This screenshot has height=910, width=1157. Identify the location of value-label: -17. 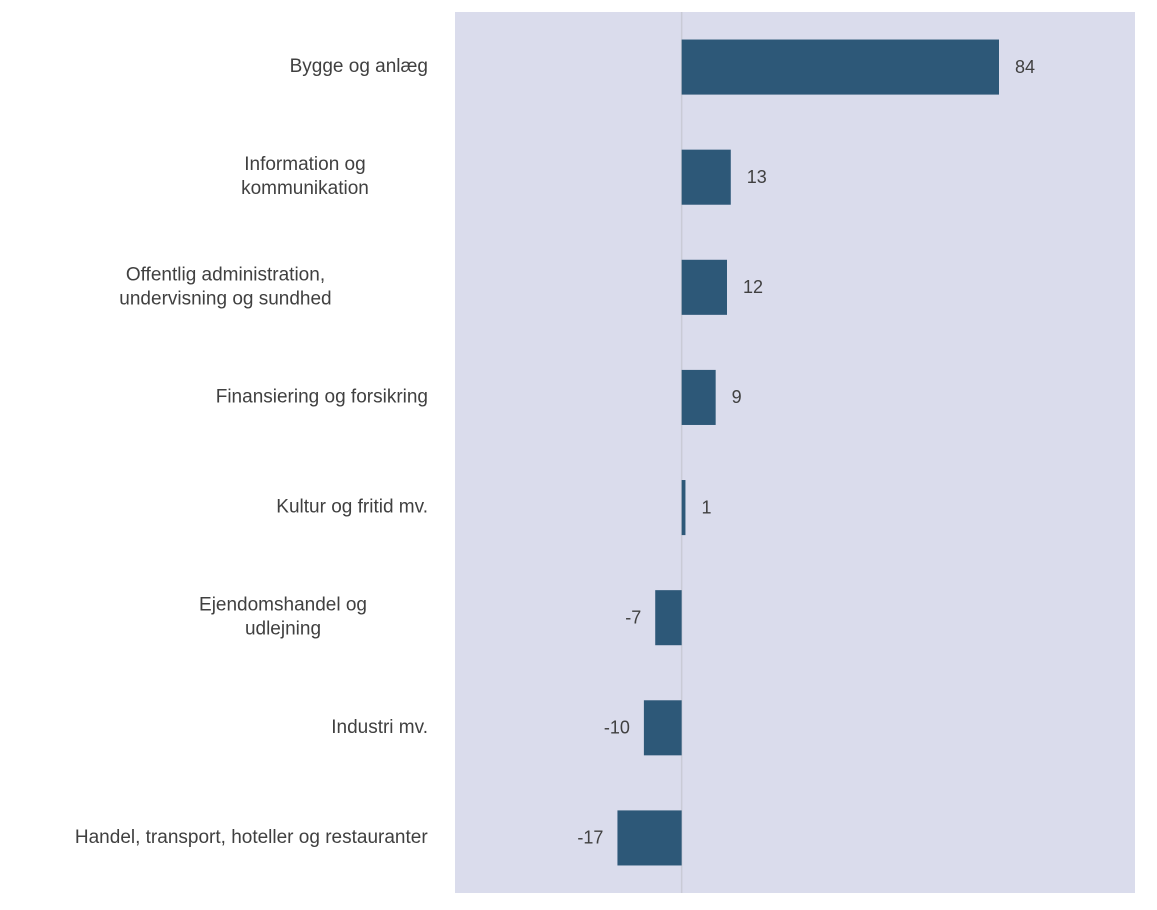
(590, 838).